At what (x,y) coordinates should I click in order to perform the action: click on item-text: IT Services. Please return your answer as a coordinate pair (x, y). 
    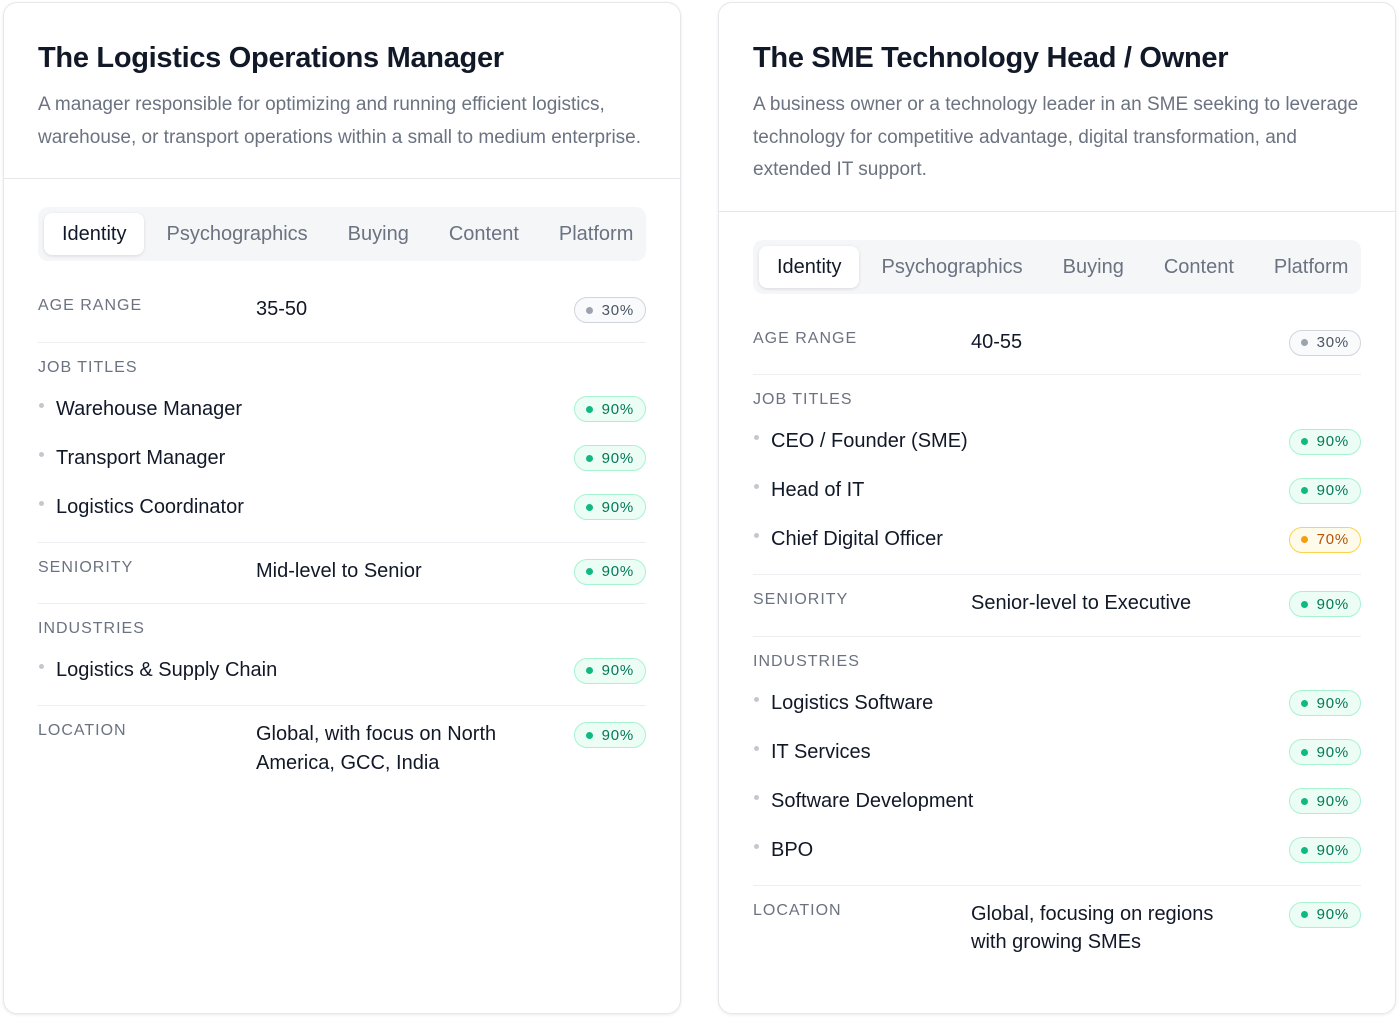
    Looking at the image, I should click on (821, 751).